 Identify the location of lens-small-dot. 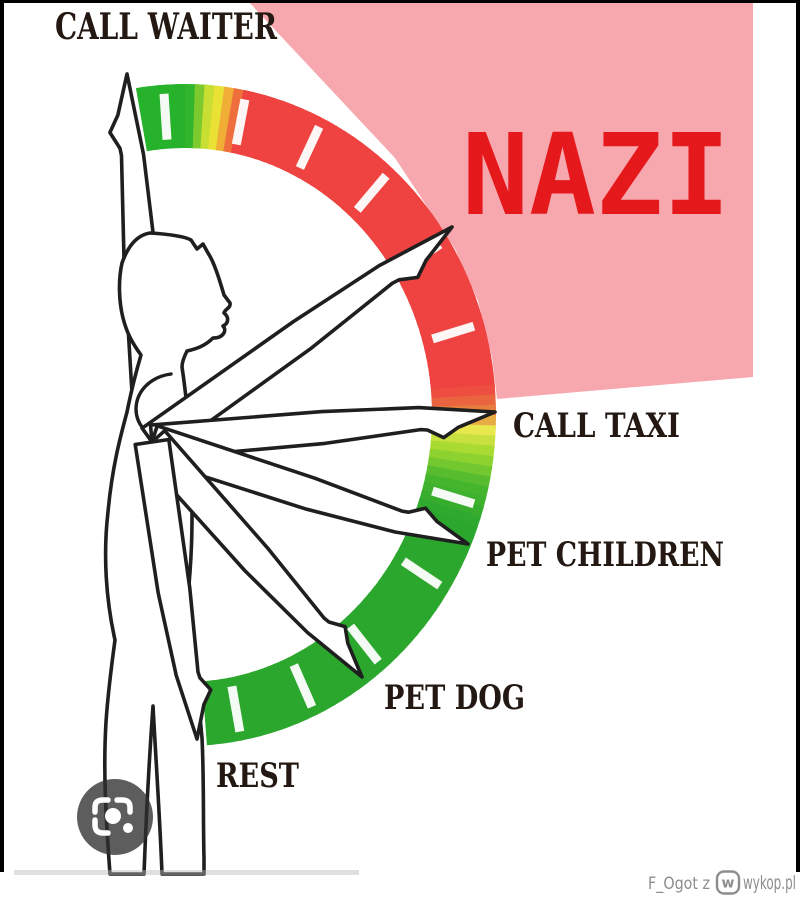
(128, 828).